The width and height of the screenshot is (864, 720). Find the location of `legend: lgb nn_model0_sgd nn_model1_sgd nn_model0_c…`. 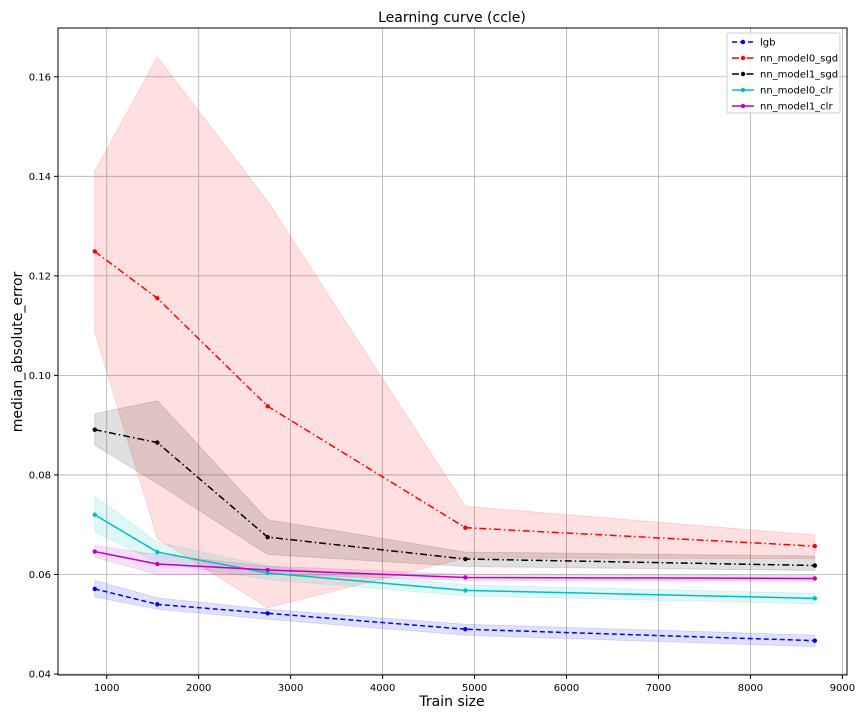

legend: lgb nn_model0_sgd nn_model1_sgd nn_model0_c… is located at coordinates (783, 73).